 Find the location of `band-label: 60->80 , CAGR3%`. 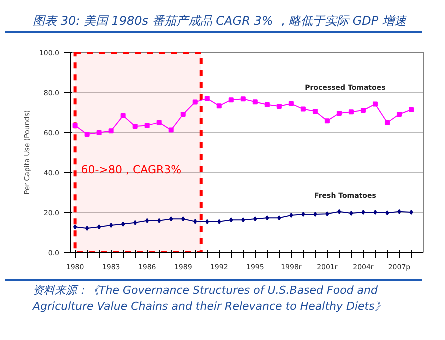

band-label: 60->80 , CAGR3% is located at coordinates (131, 170).